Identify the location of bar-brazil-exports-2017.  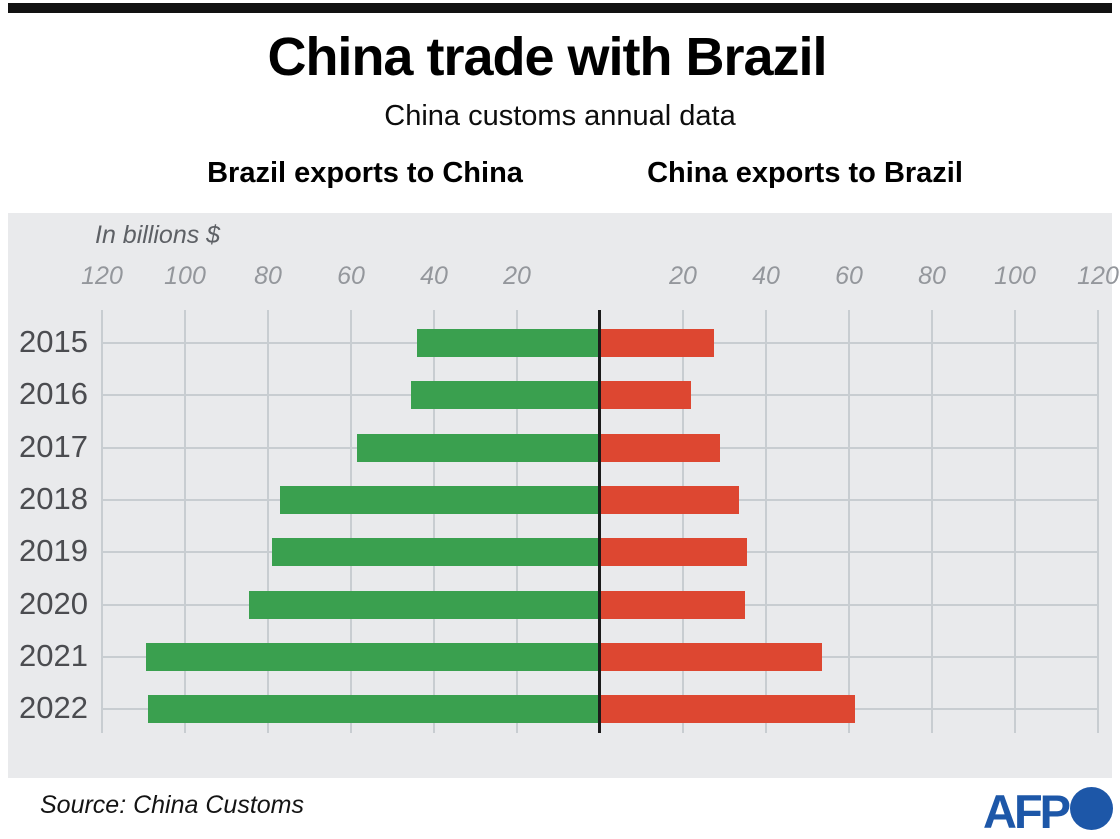
(478, 447).